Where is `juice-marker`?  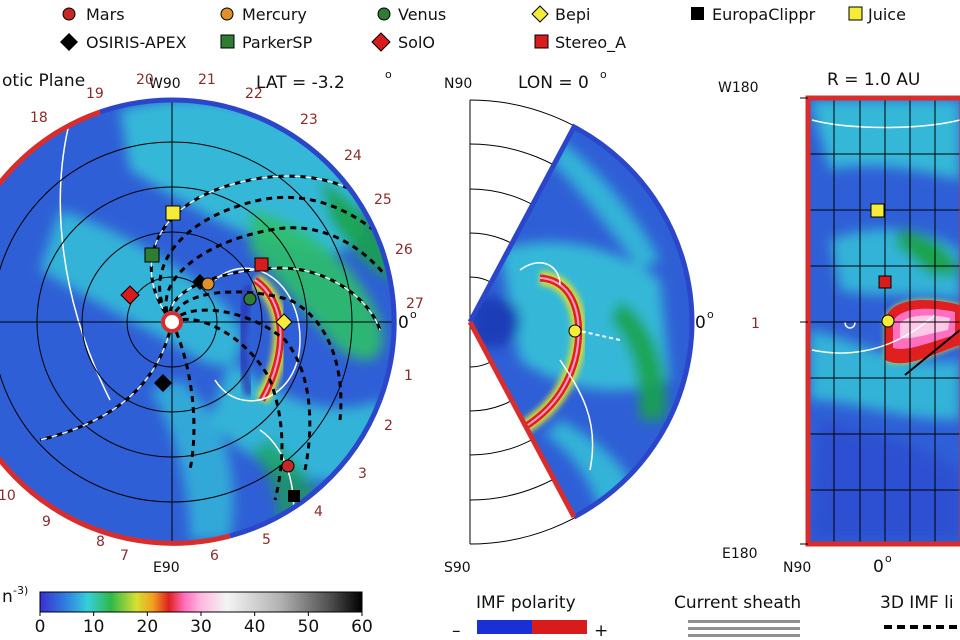 juice-marker is located at coordinates (173, 213).